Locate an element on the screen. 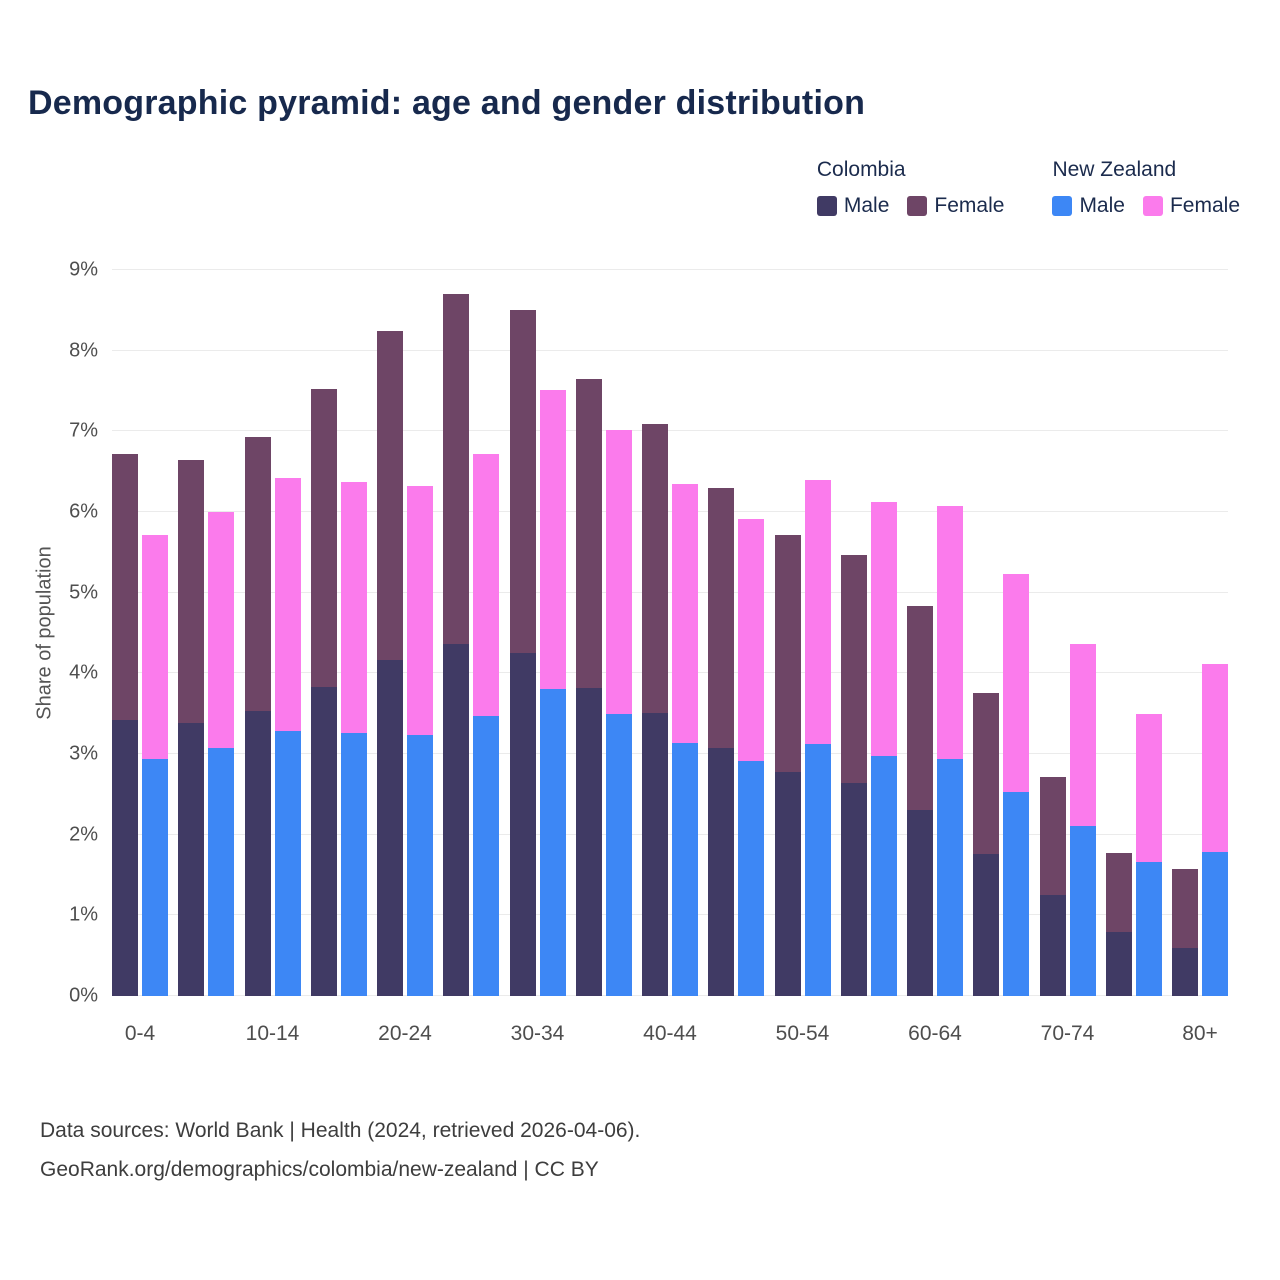 This screenshot has width=1280, height=1280. legend-label-nz-female: Female is located at coordinates (1204, 205).